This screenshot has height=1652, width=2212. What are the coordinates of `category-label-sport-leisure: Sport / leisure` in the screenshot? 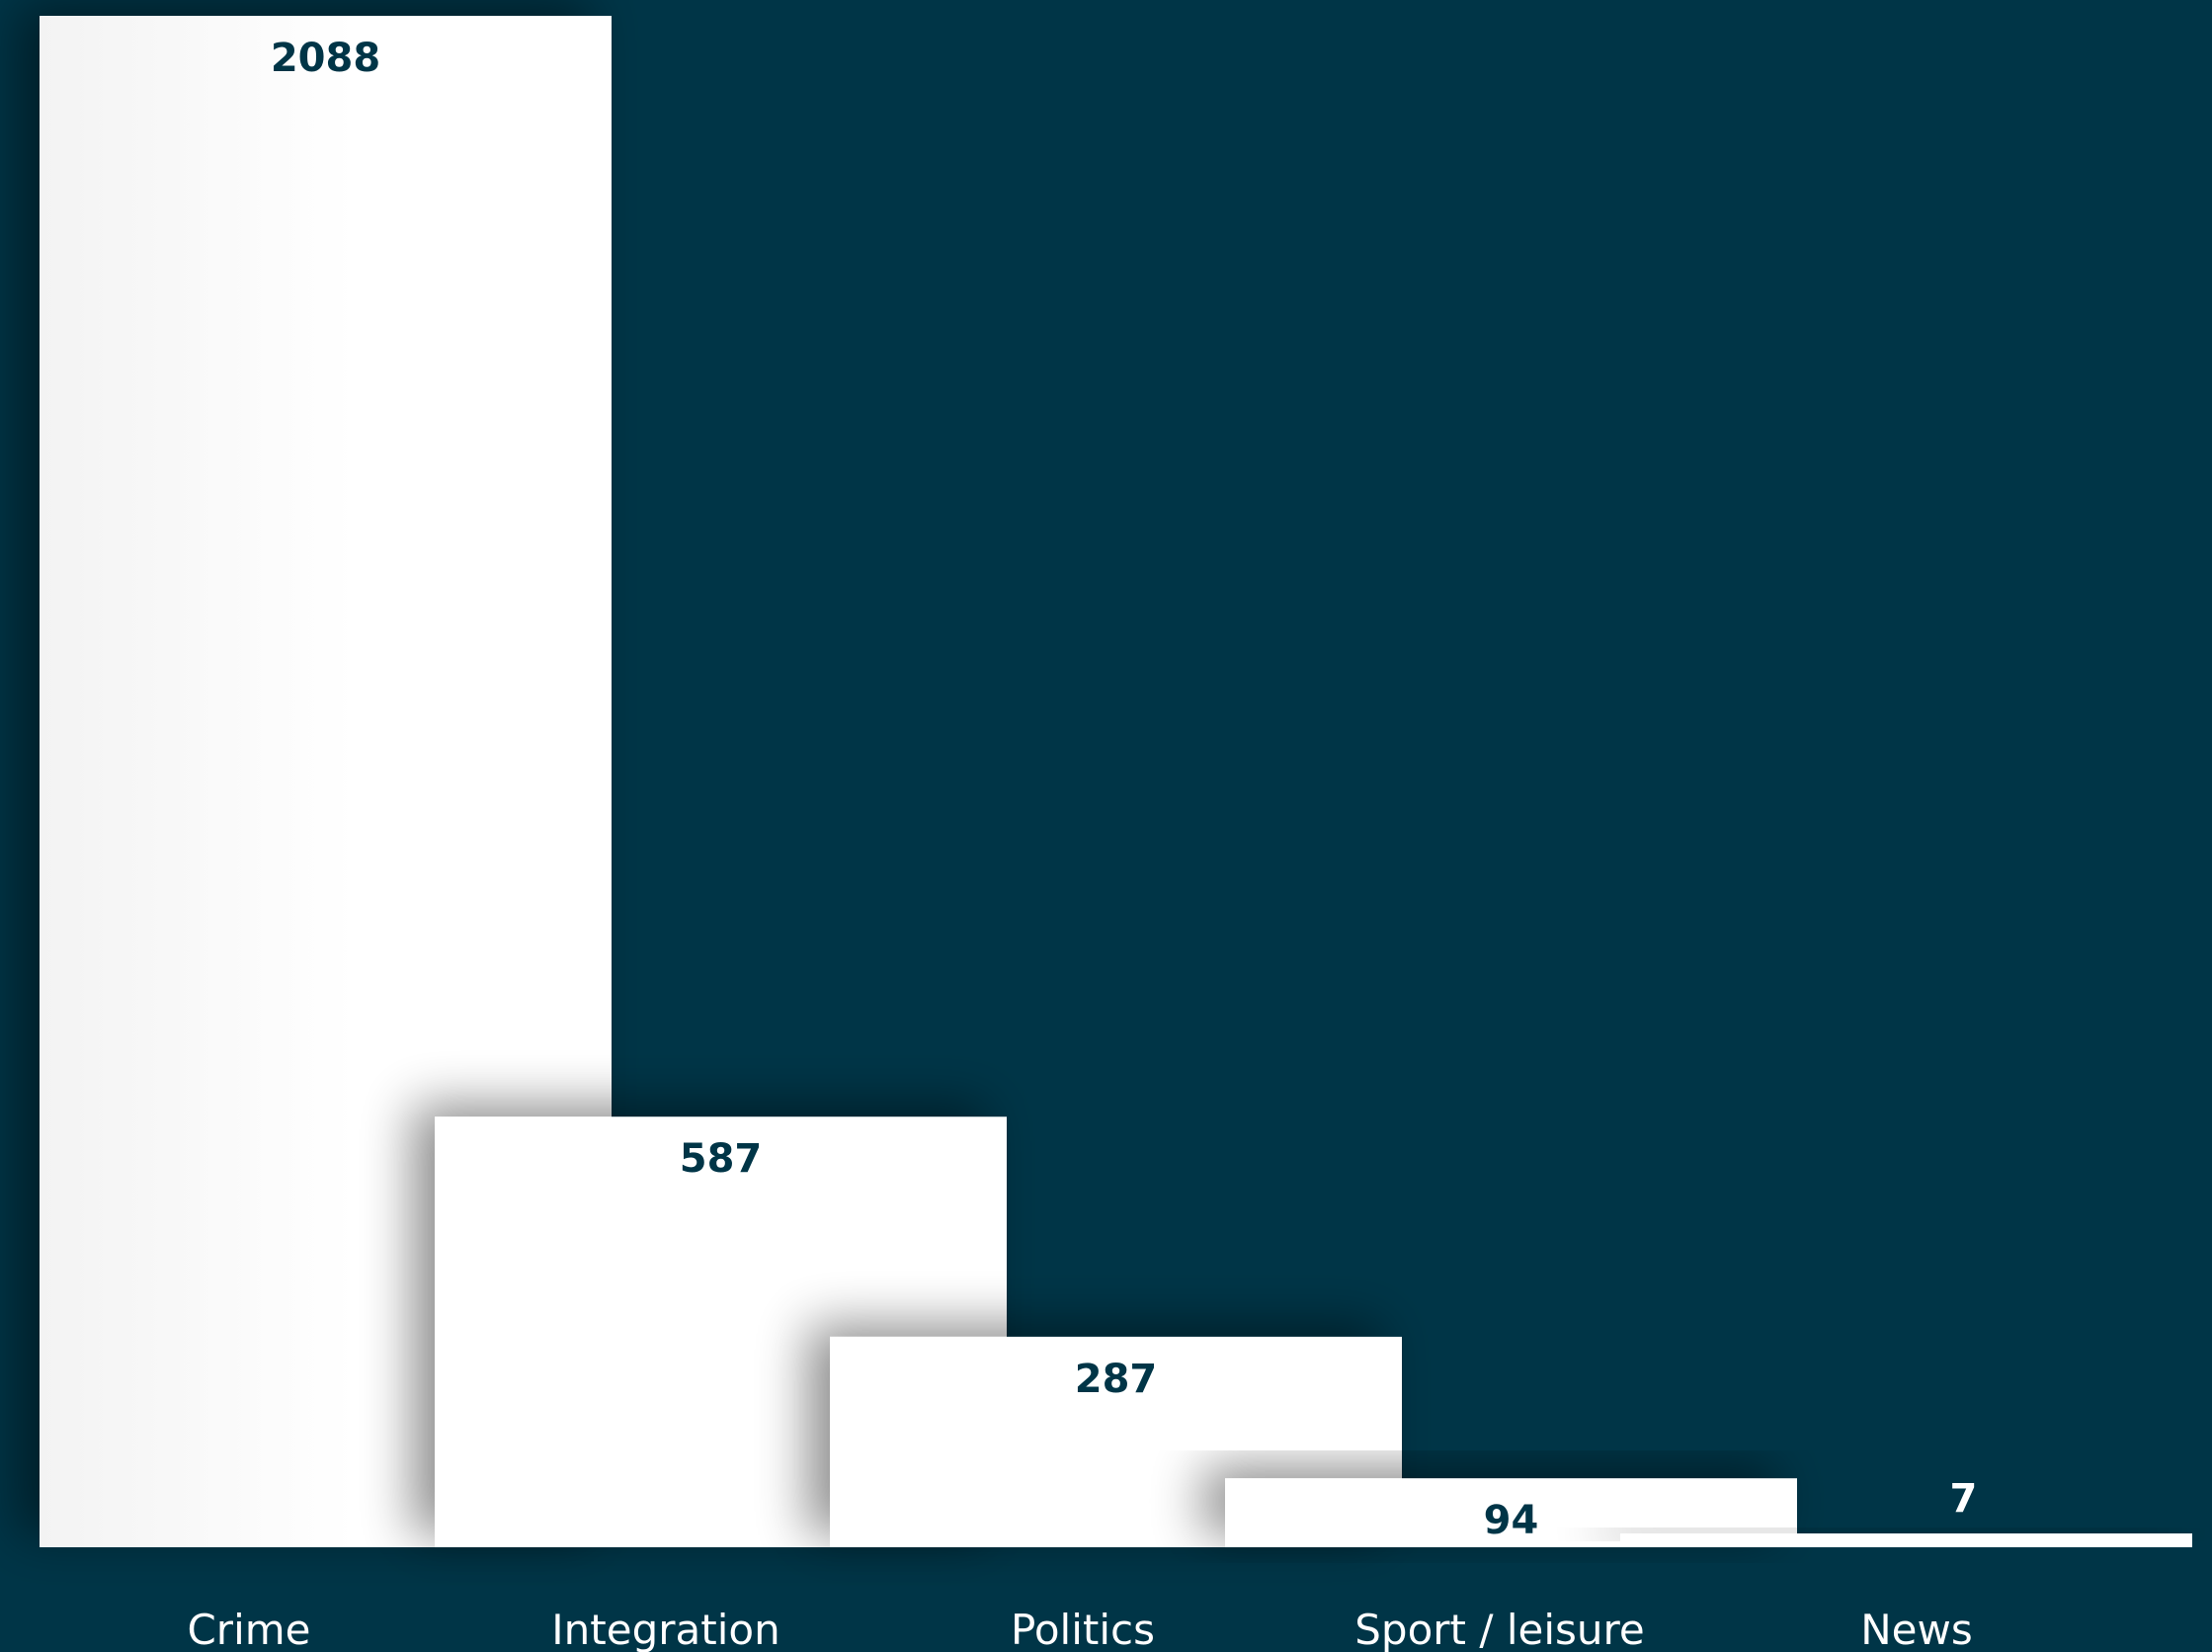 It's located at (1499, 1629).